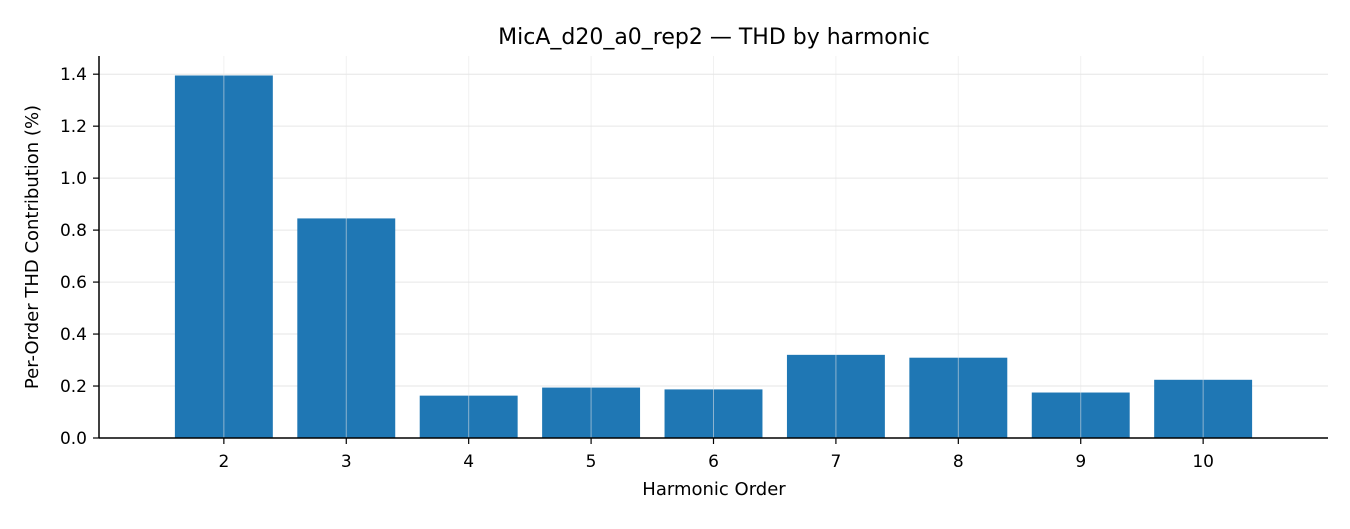  I want to click on y-tick-label: 1.0, so click(73, 179).